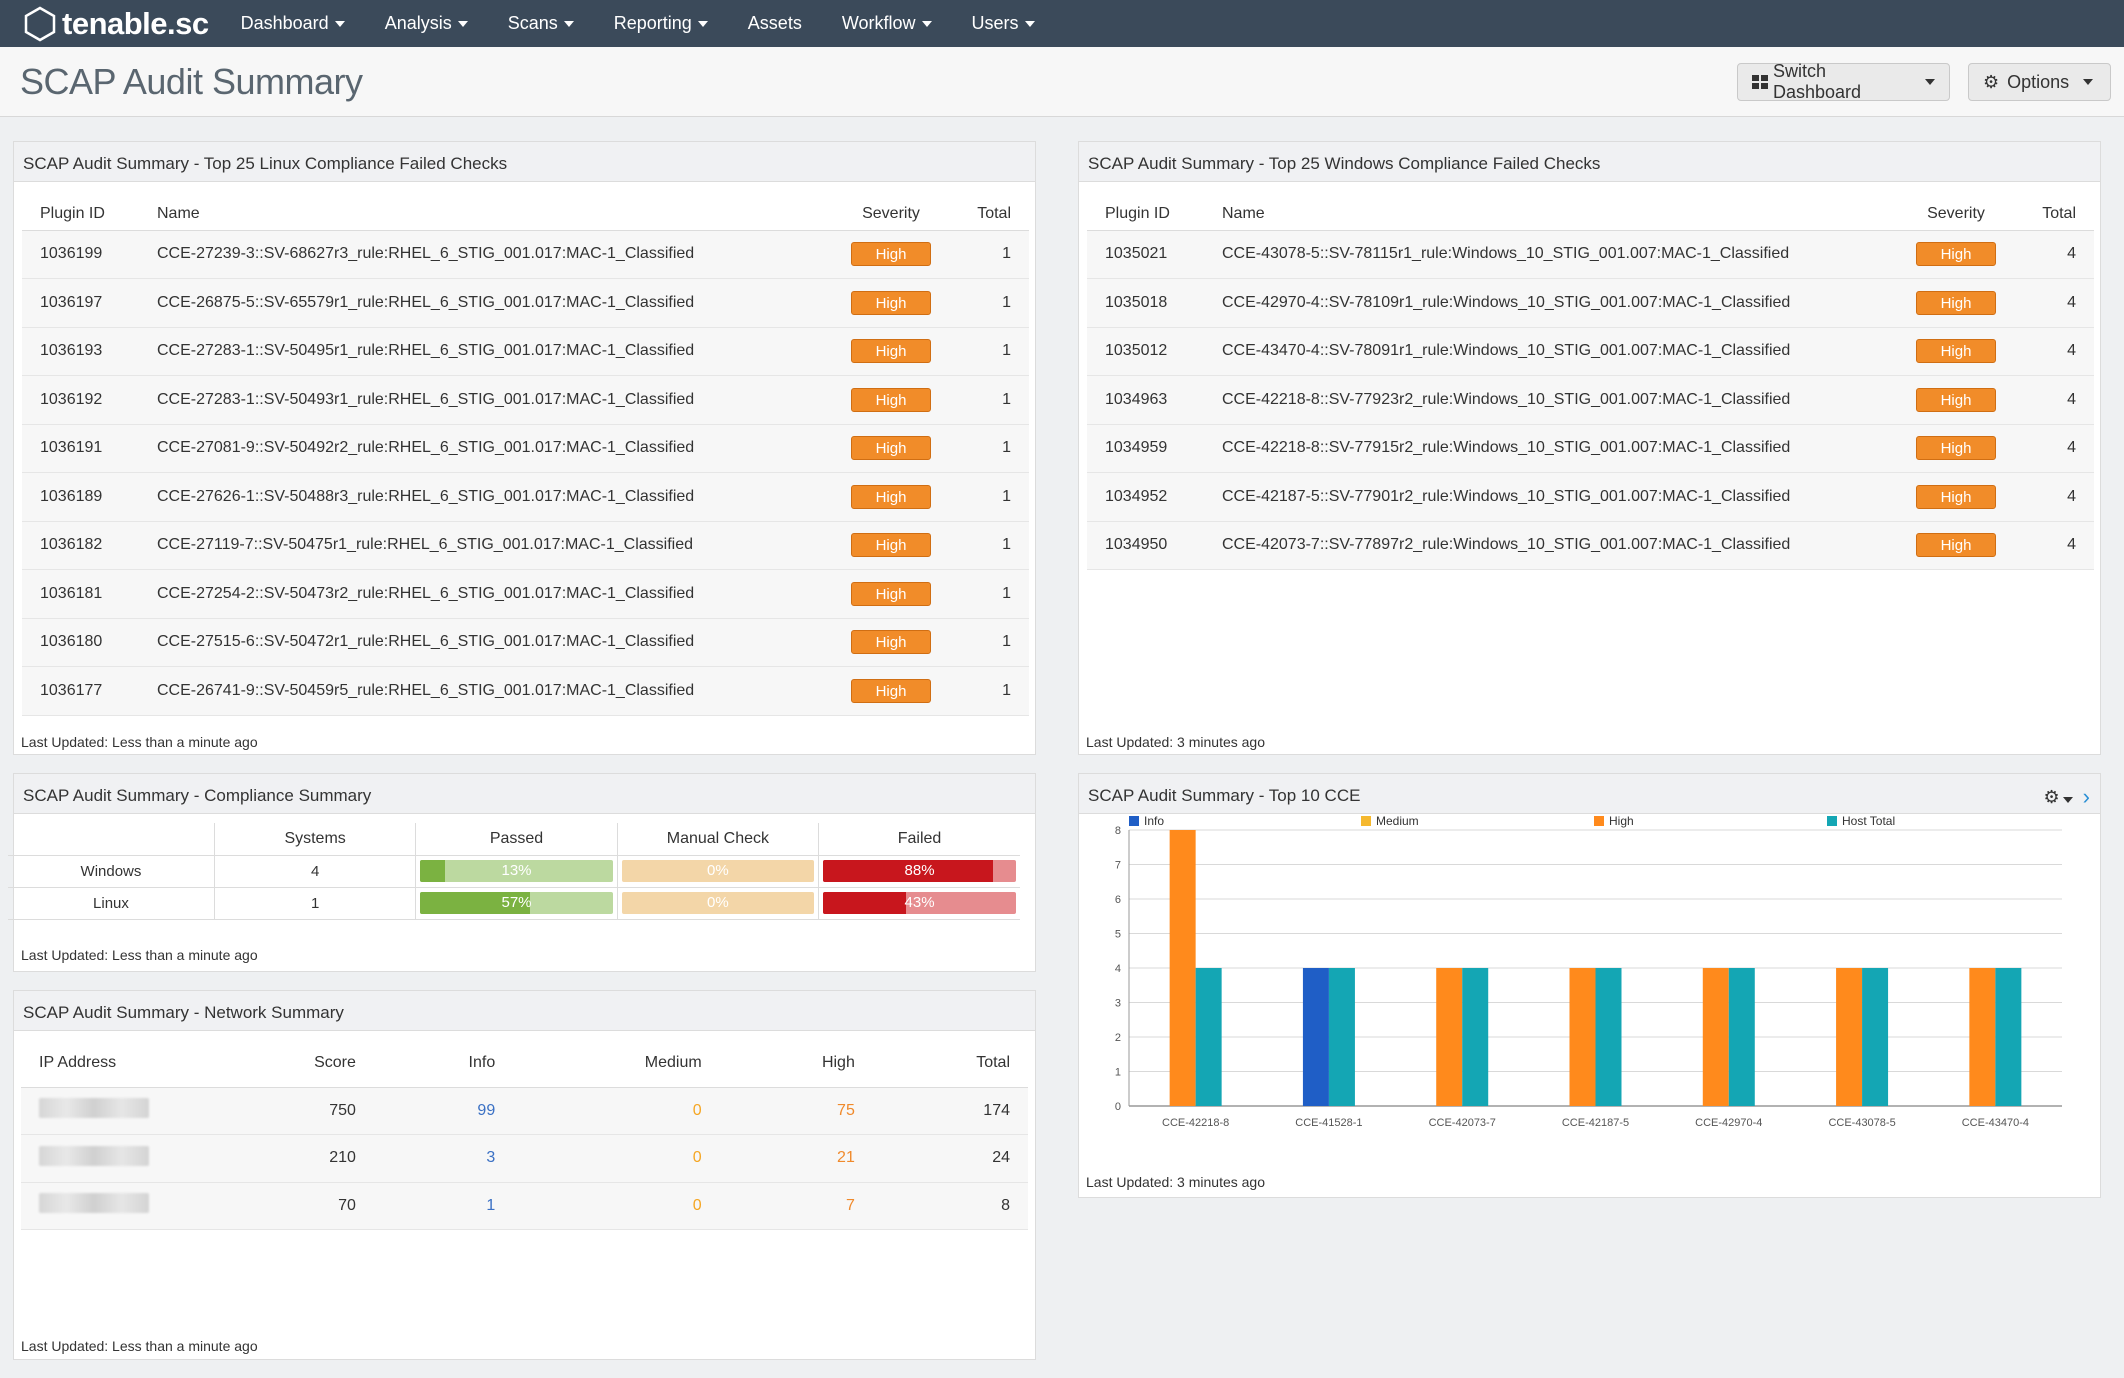  What do you see at coordinates (796, 1158) in the screenshot?
I see `high-count: 21` at bounding box center [796, 1158].